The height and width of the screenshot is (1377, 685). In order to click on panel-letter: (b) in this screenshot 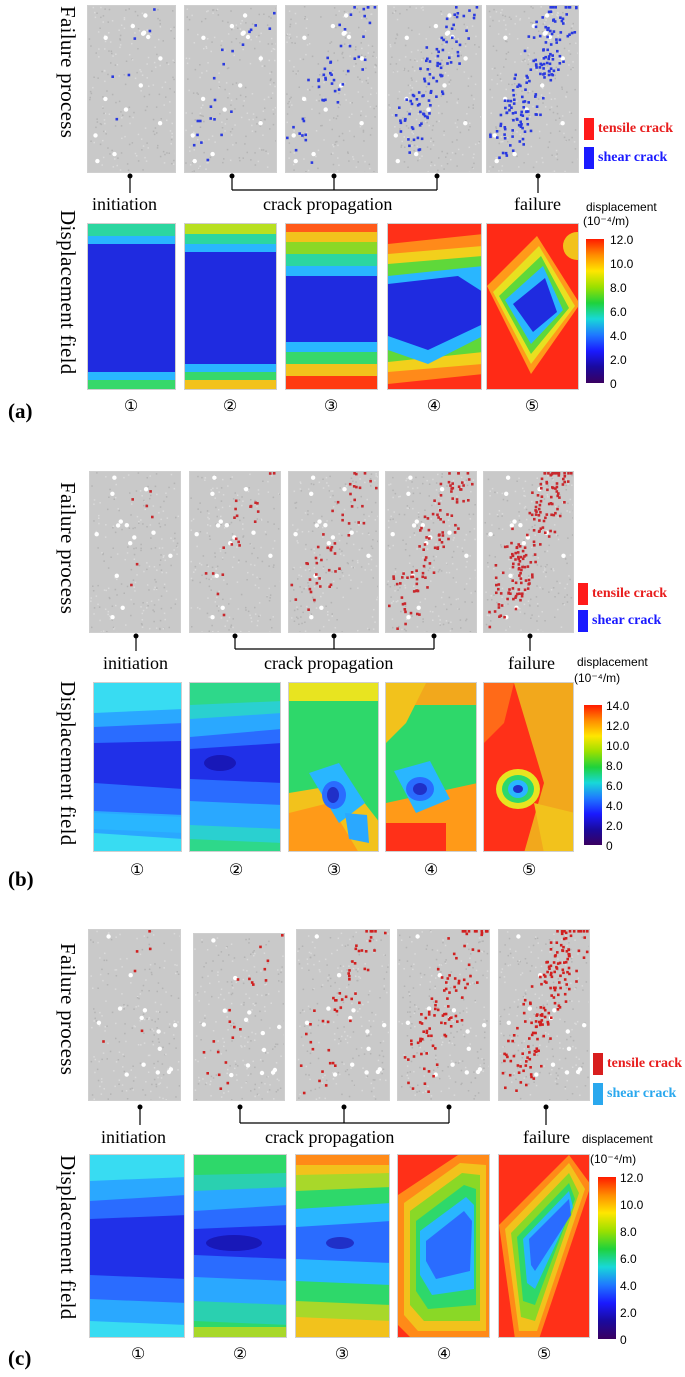, I will do `click(21, 879)`.